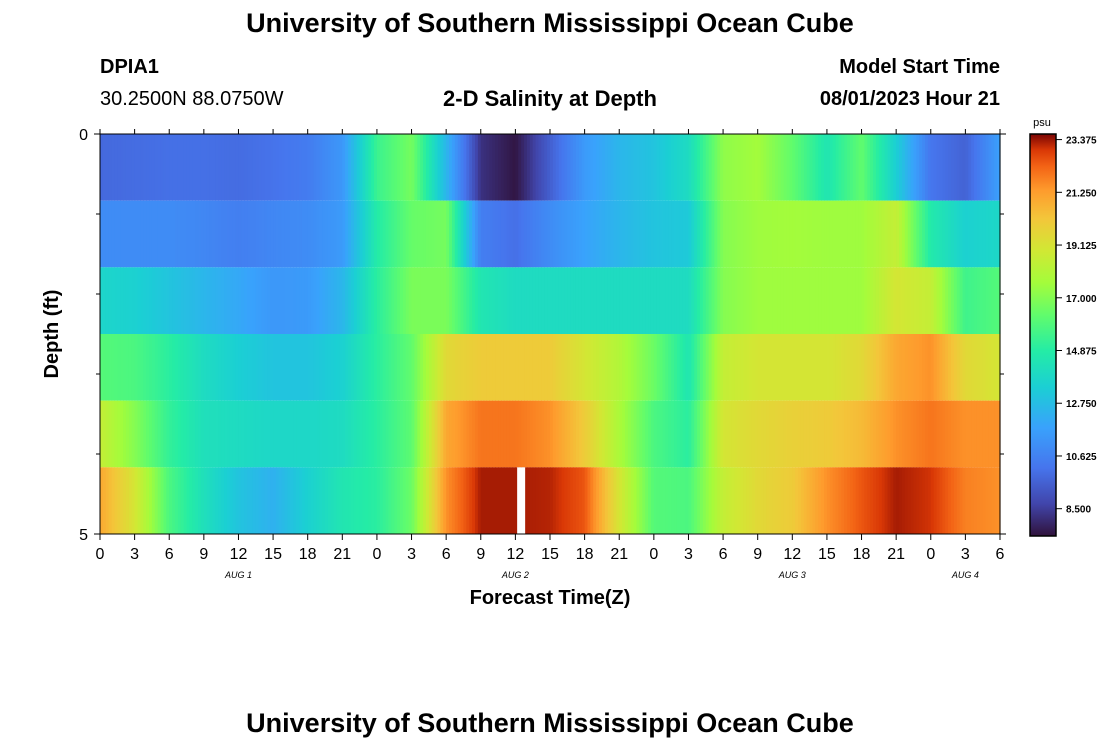  What do you see at coordinates (1043, 335) in the screenshot?
I see `colorbar-gradient` at bounding box center [1043, 335].